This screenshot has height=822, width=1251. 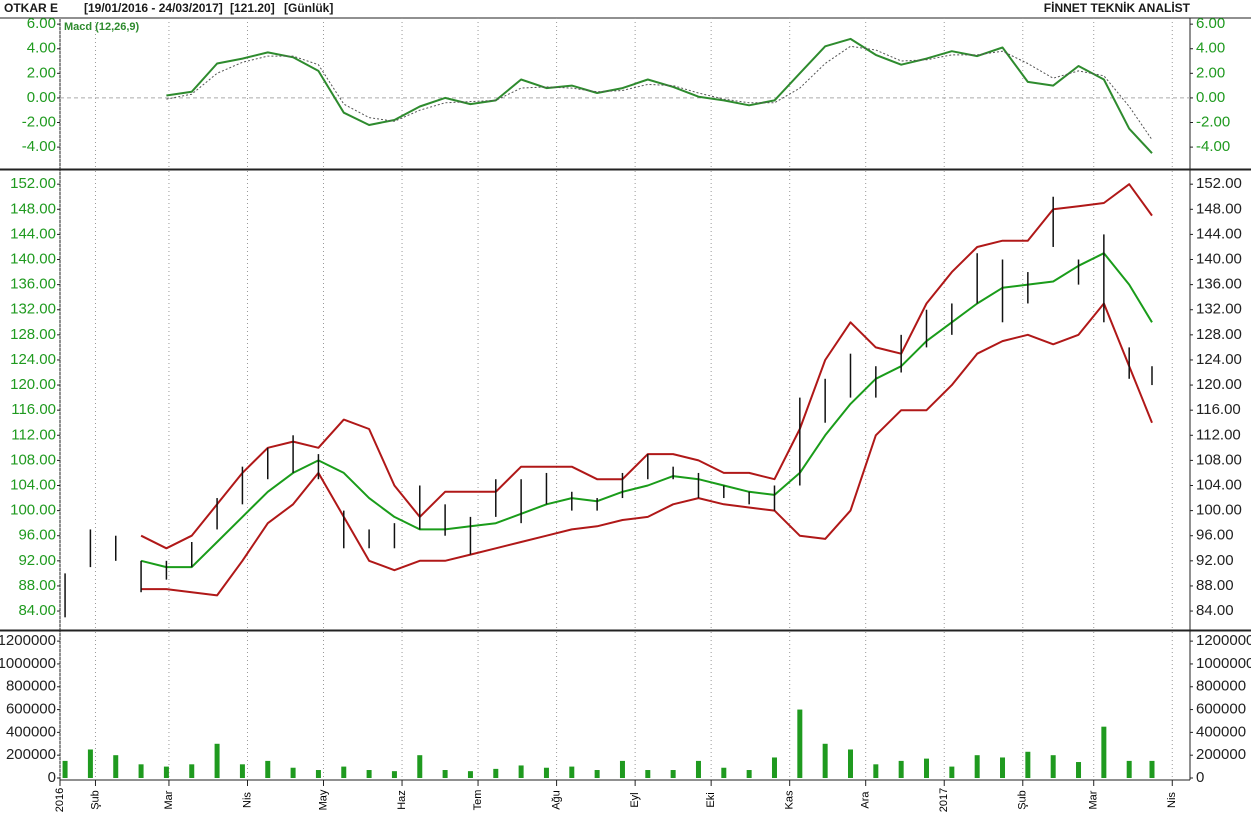 What do you see at coordinates (1219, 258) in the screenshot?
I see `y-tick-label: 140.00` at bounding box center [1219, 258].